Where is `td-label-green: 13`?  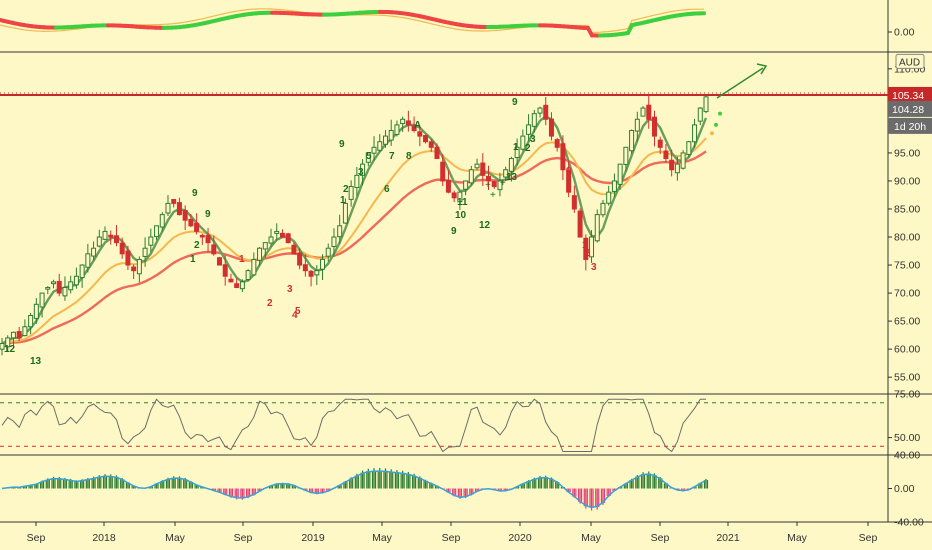 td-label-green: 13 is located at coordinates (36, 361).